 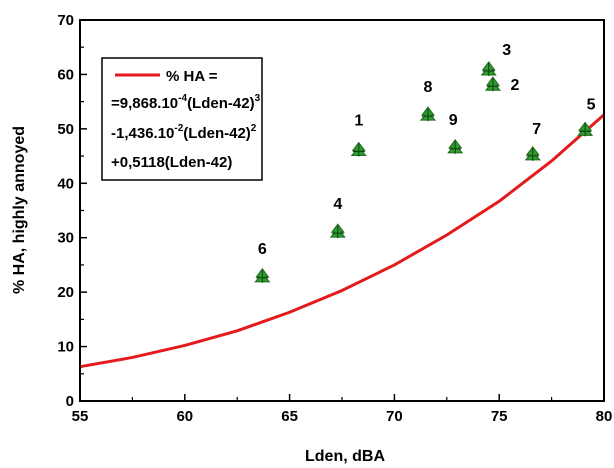 What do you see at coordinates (591, 104) in the screenshot?
I see `point-label: 5` at bounding box center [591, 104].